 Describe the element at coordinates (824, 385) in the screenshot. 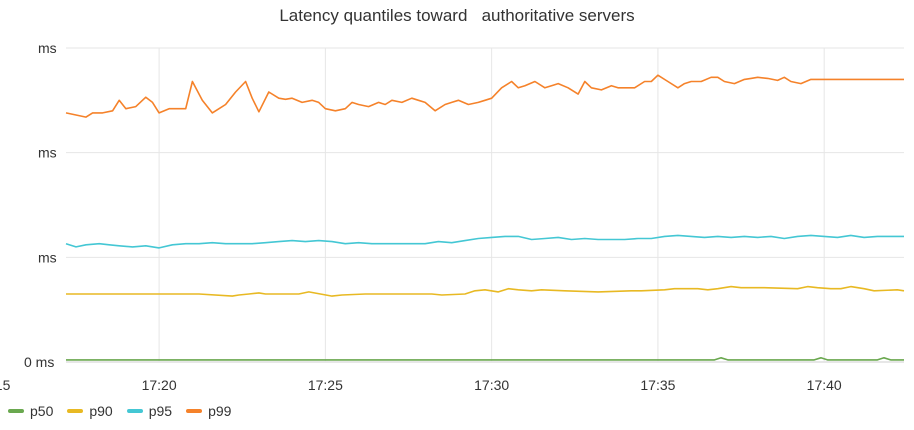

I see `x-tick-label: 17:40` at that location.